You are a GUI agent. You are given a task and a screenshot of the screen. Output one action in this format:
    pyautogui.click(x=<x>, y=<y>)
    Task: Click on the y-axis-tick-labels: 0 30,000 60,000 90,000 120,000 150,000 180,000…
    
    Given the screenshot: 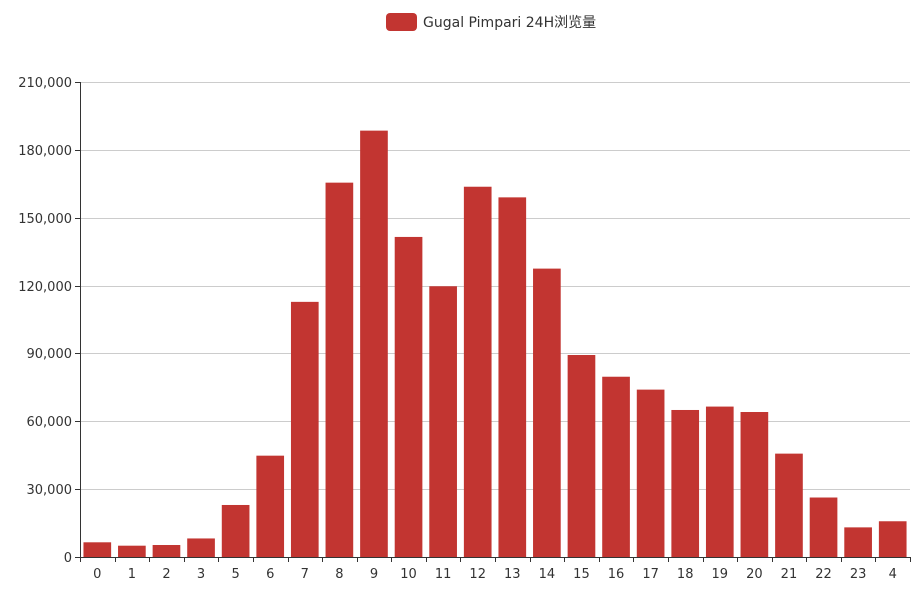 What is the action you would take?
    pyautogui.click(x=45, y=321)
    